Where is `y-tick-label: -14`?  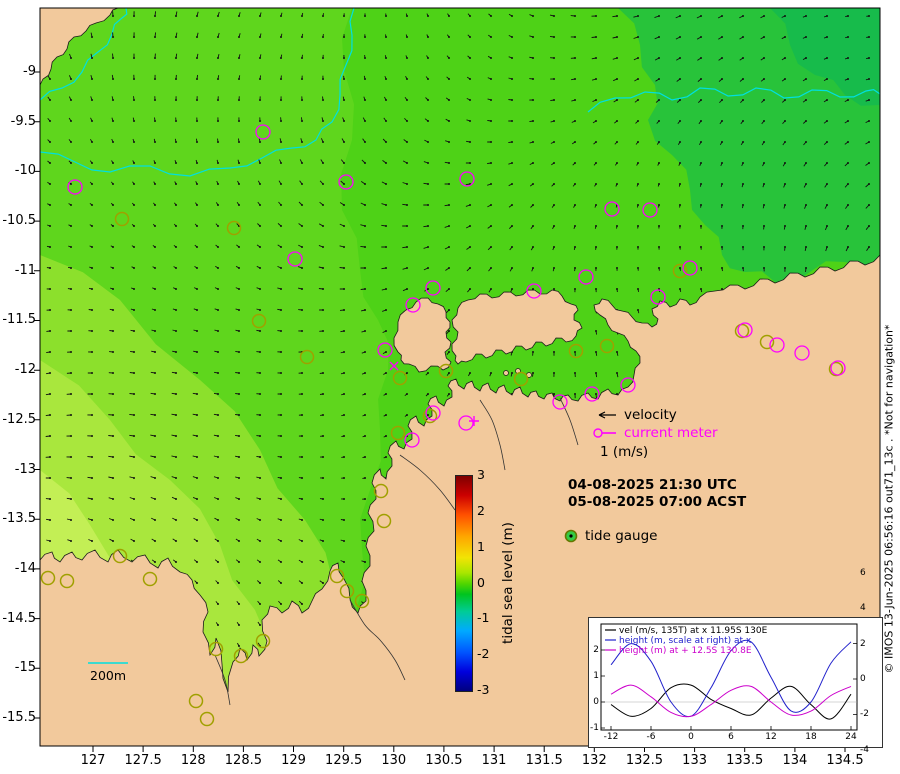 y-tick-label: -14 is located at coordinates (25, 568).